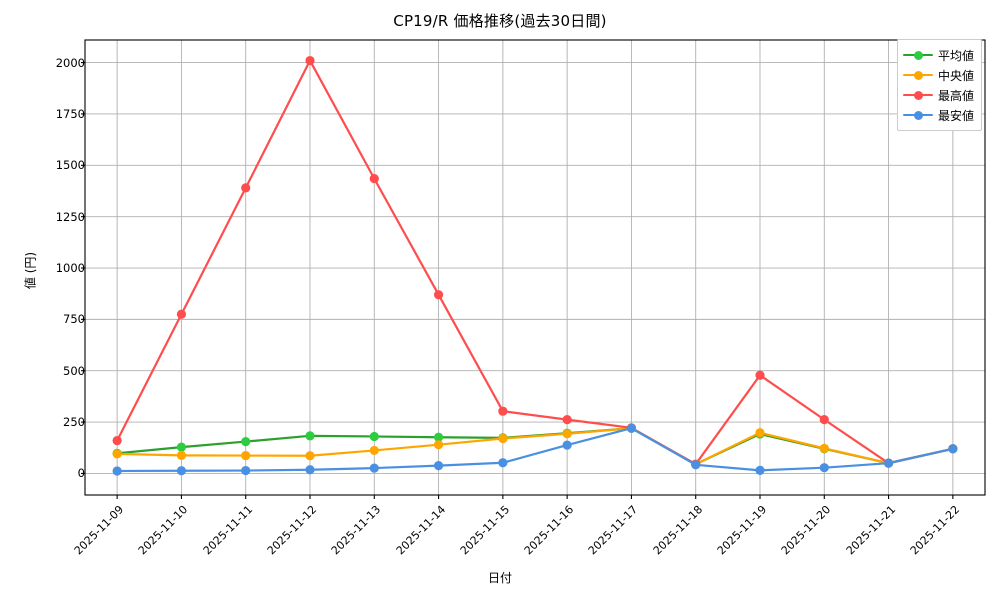 Image resolution: width=1000 pixels, height=600 pixels. Describe the element at coordinates (30, 270) in the screenshot. I see `y-axis-label: 値 (円)` at that location.